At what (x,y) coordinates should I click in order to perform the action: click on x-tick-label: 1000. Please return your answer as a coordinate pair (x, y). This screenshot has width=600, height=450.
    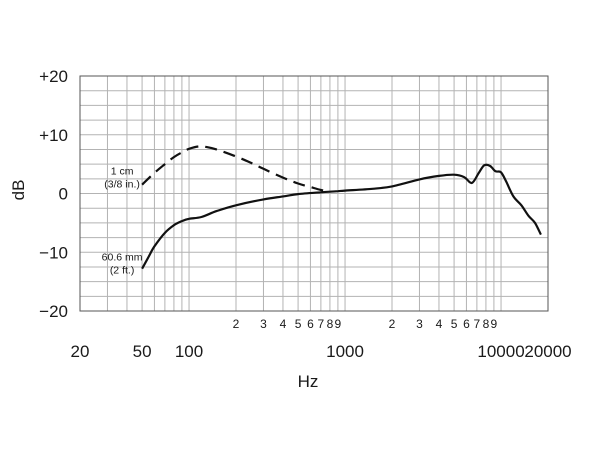
    Looking at the image, I should click on (345, 351).